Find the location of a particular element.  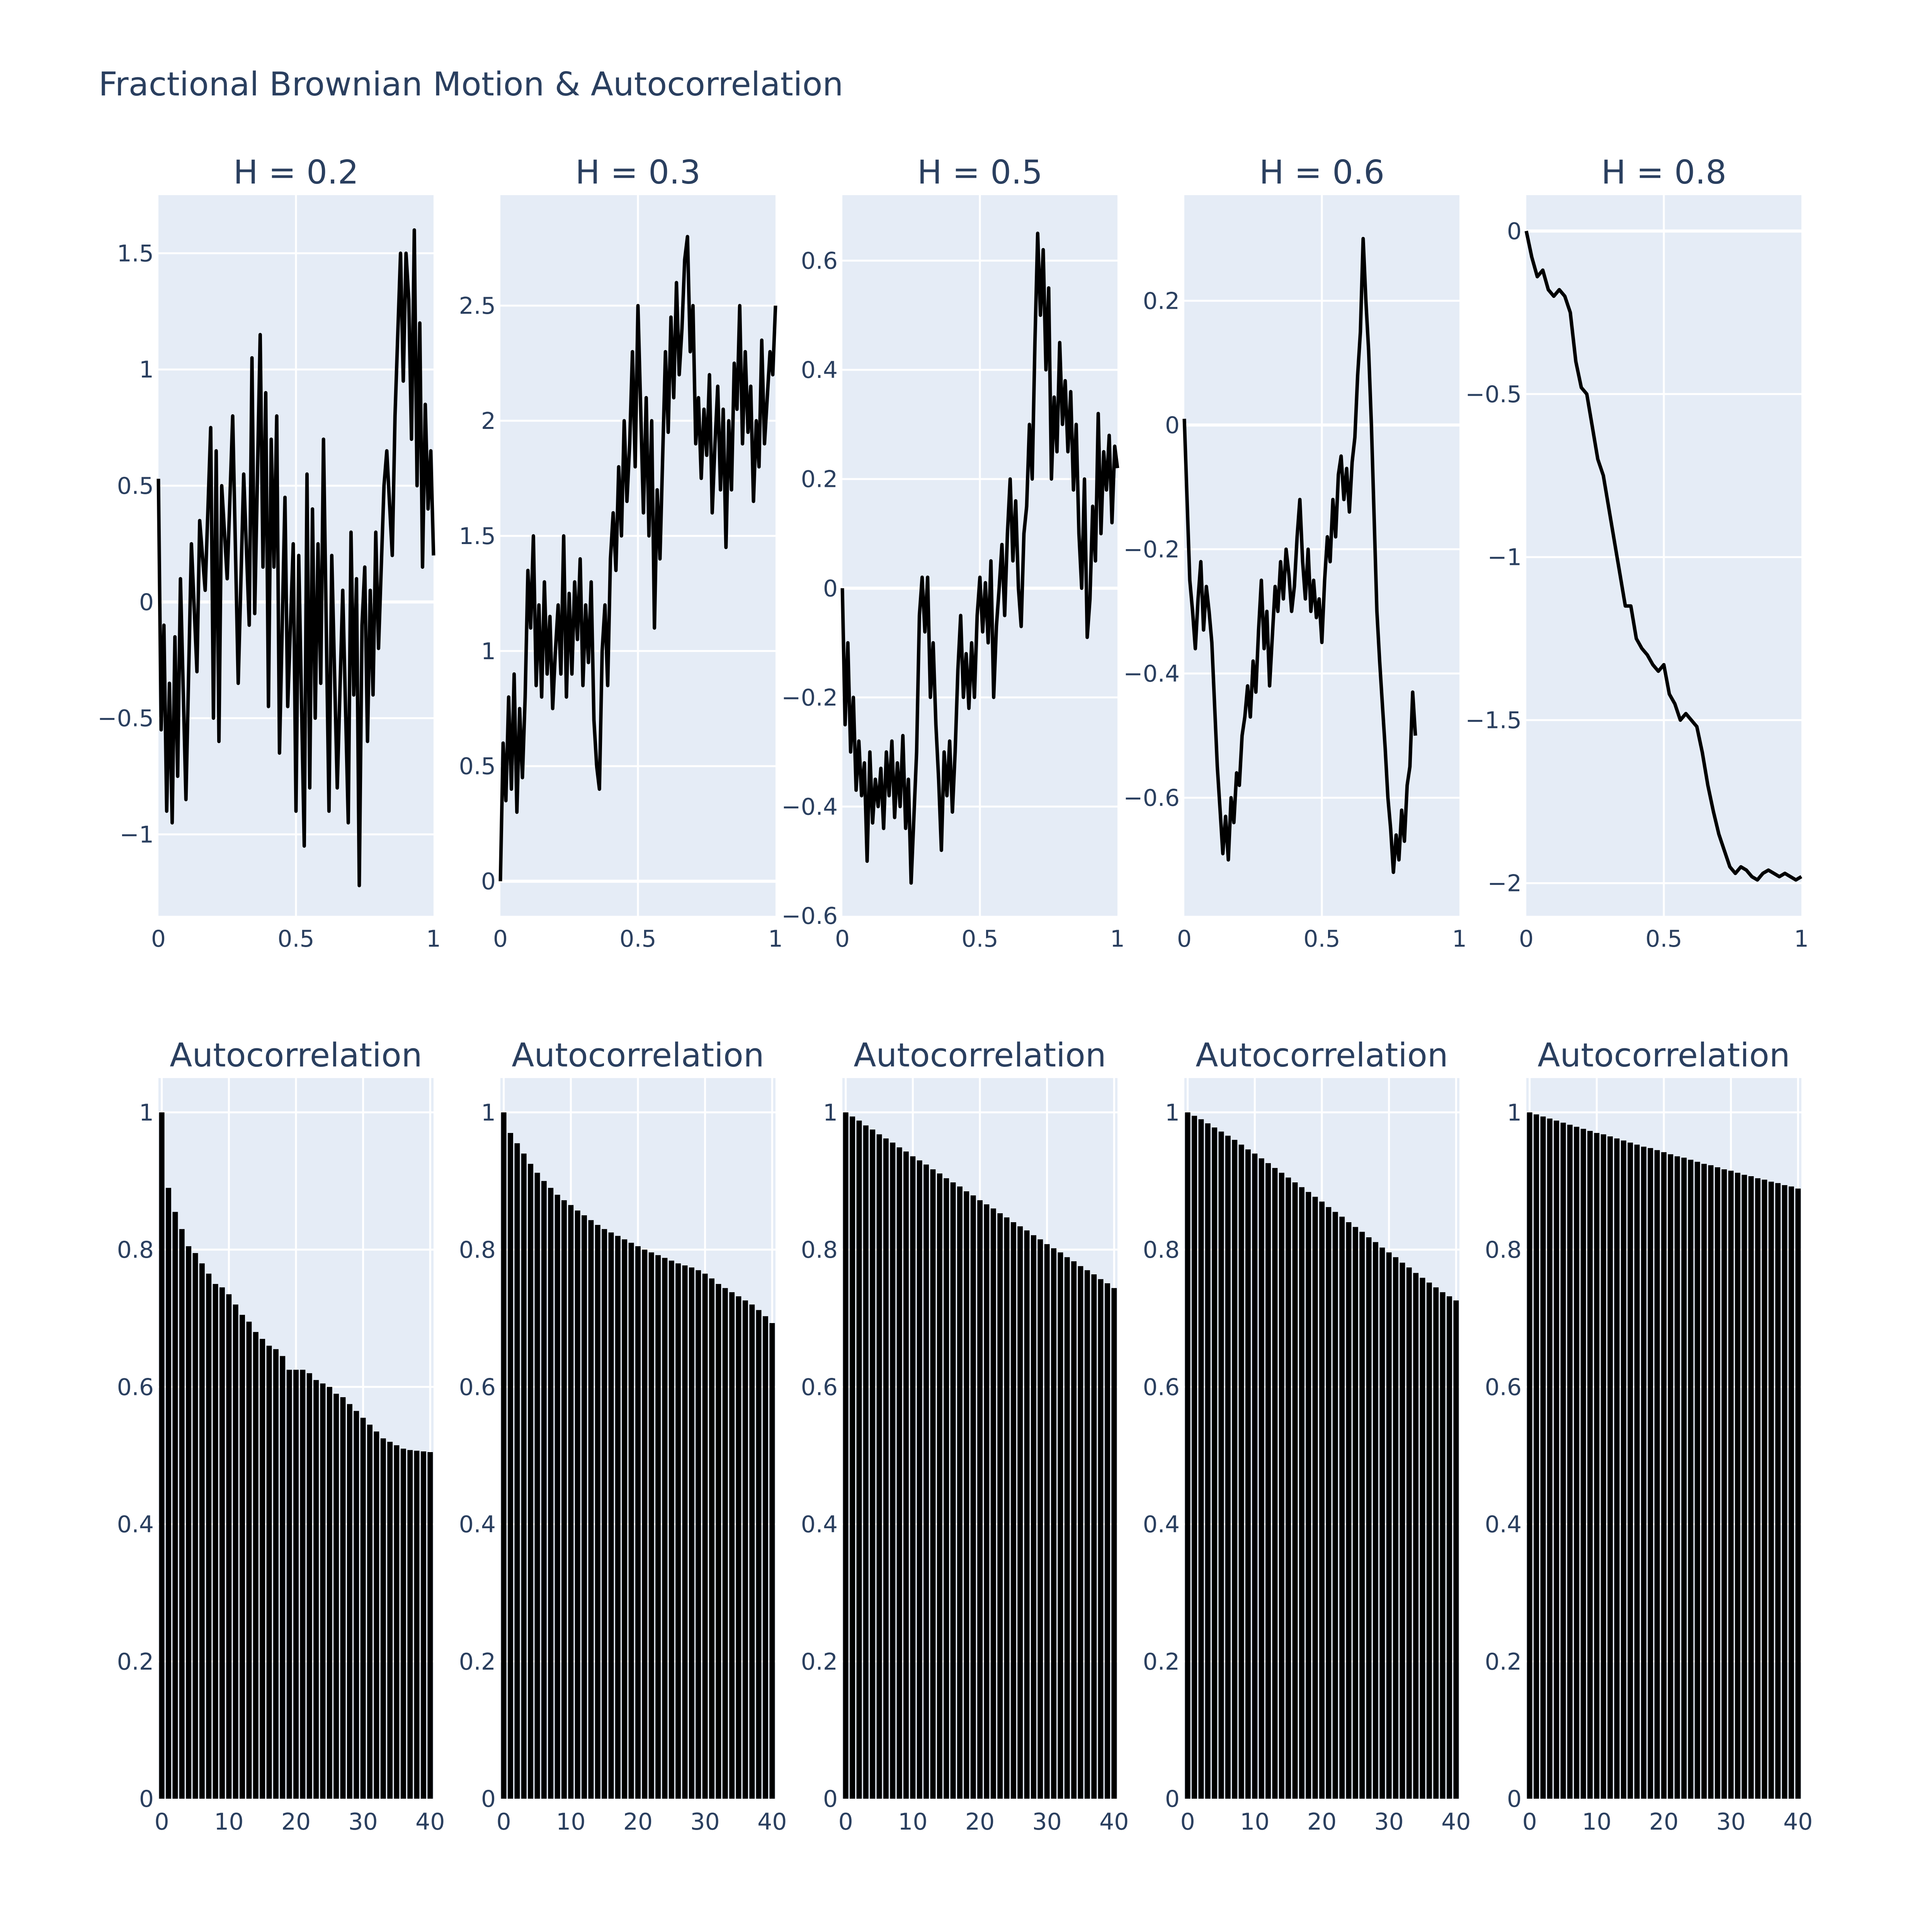

y-tick-label: −0.4 is located at coordinates (1151, 674).